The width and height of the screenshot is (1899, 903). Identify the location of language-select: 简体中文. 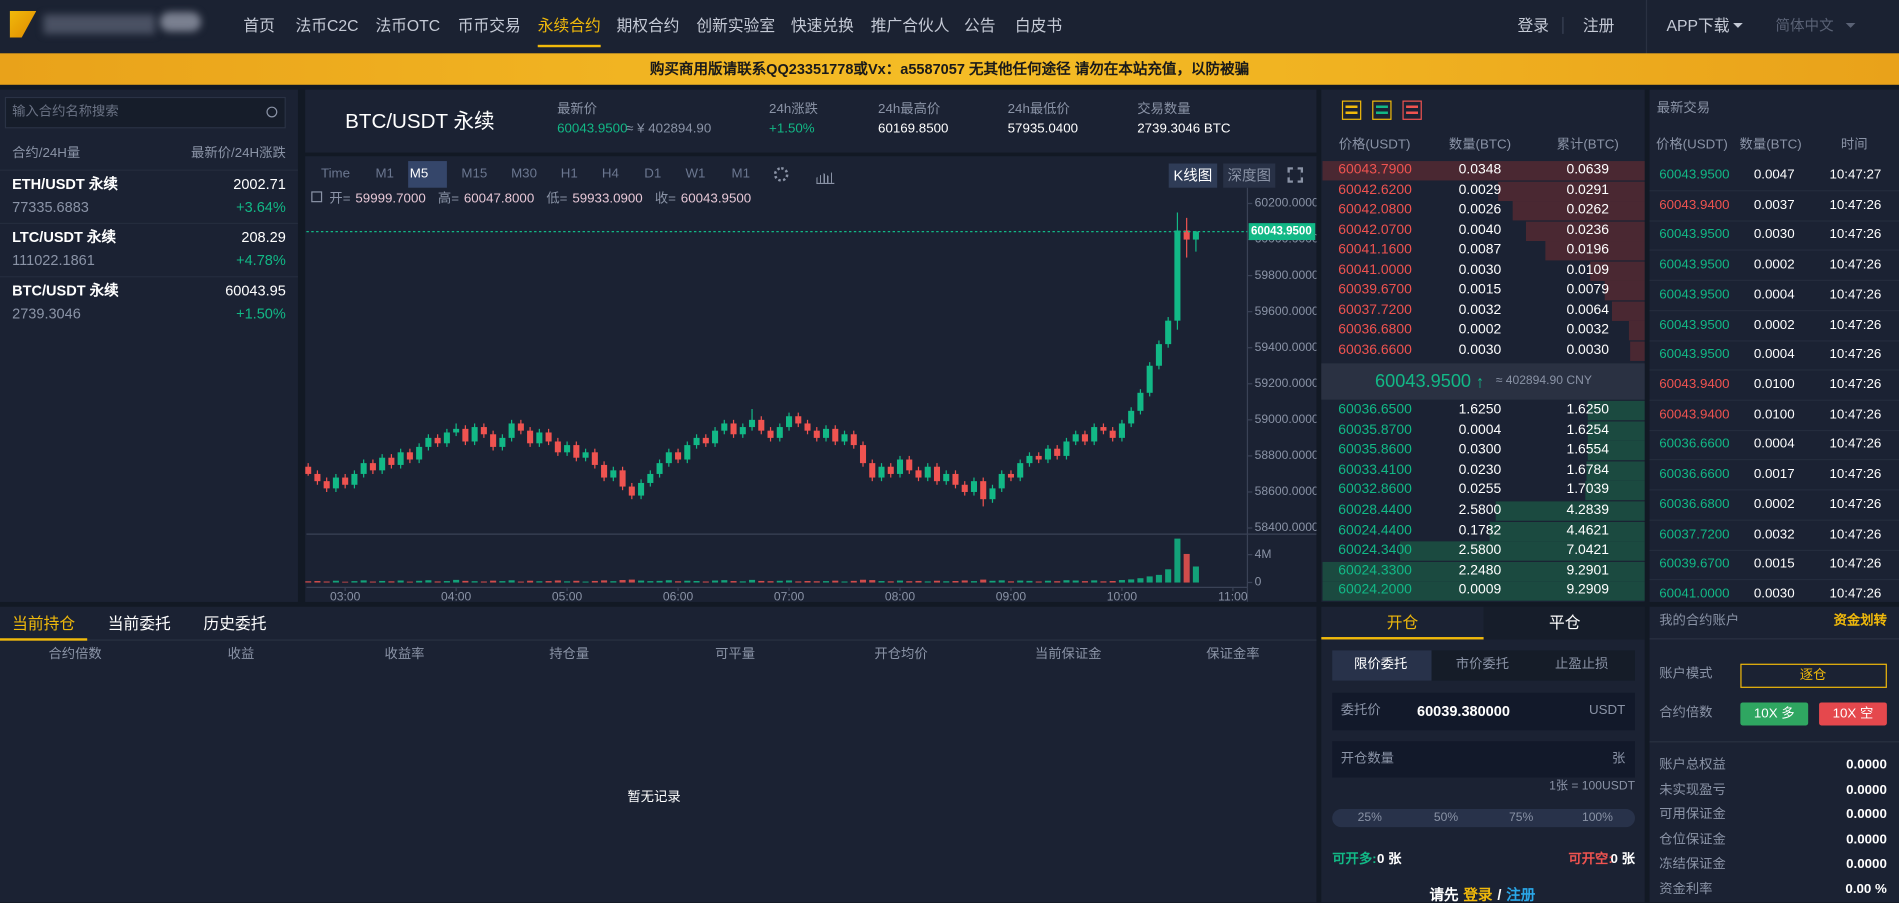
(1804, 25).